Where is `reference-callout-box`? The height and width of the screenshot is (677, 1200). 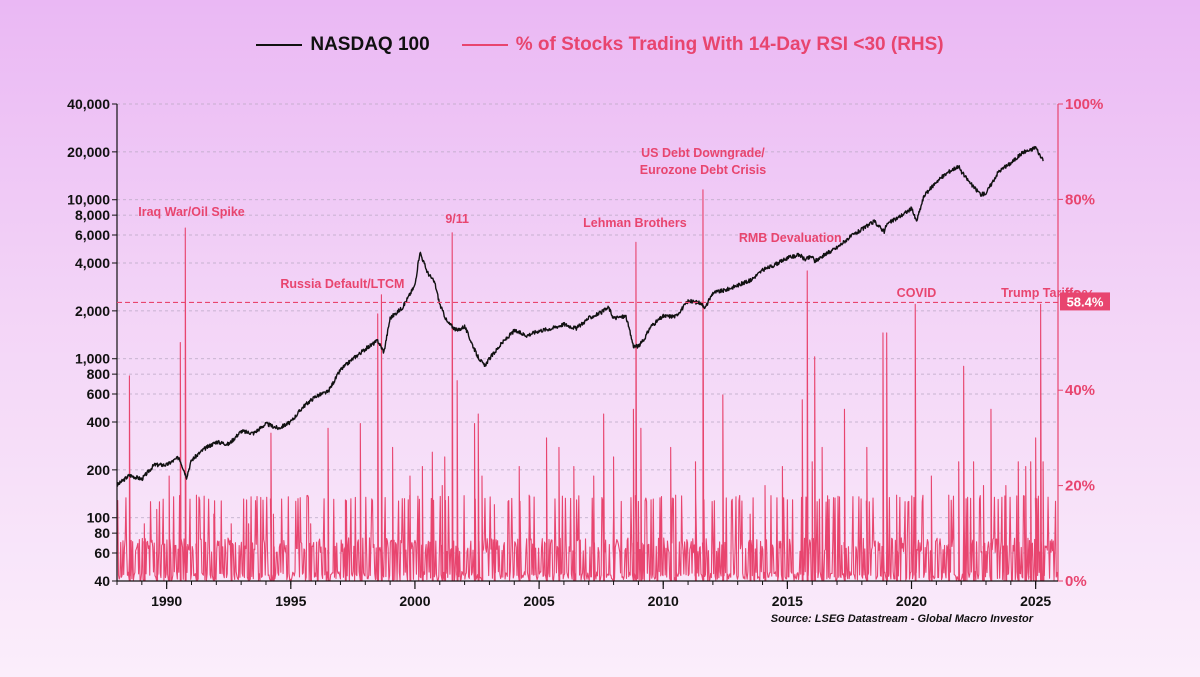 reference-callout-box is located at coordinates (1085, 301).